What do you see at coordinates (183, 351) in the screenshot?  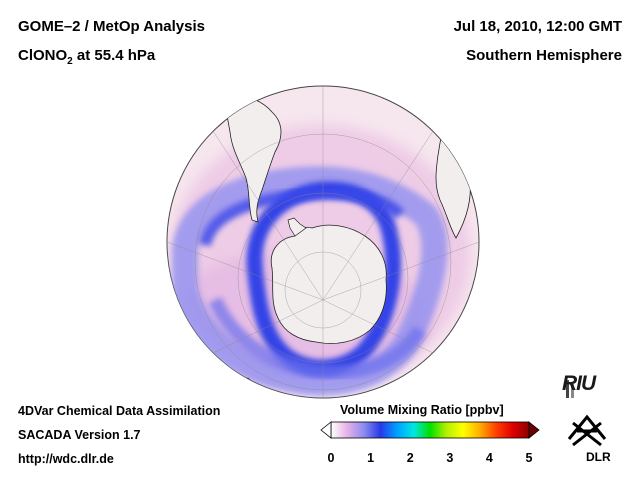 I see `australia-edge` at bounding box center [183, 351].